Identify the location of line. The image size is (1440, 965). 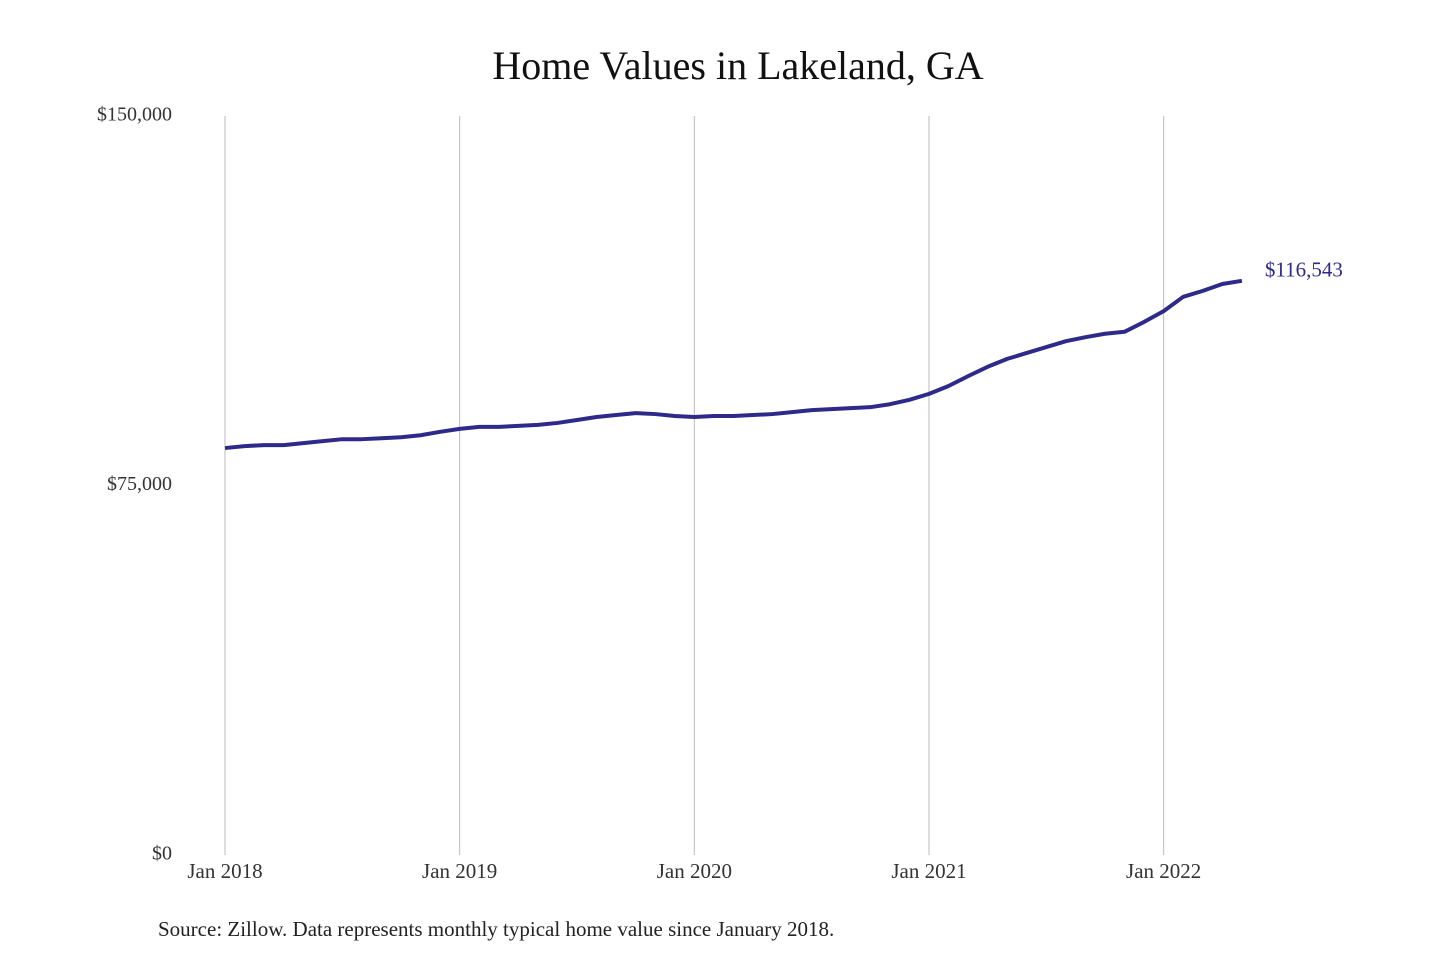
(733, 364).